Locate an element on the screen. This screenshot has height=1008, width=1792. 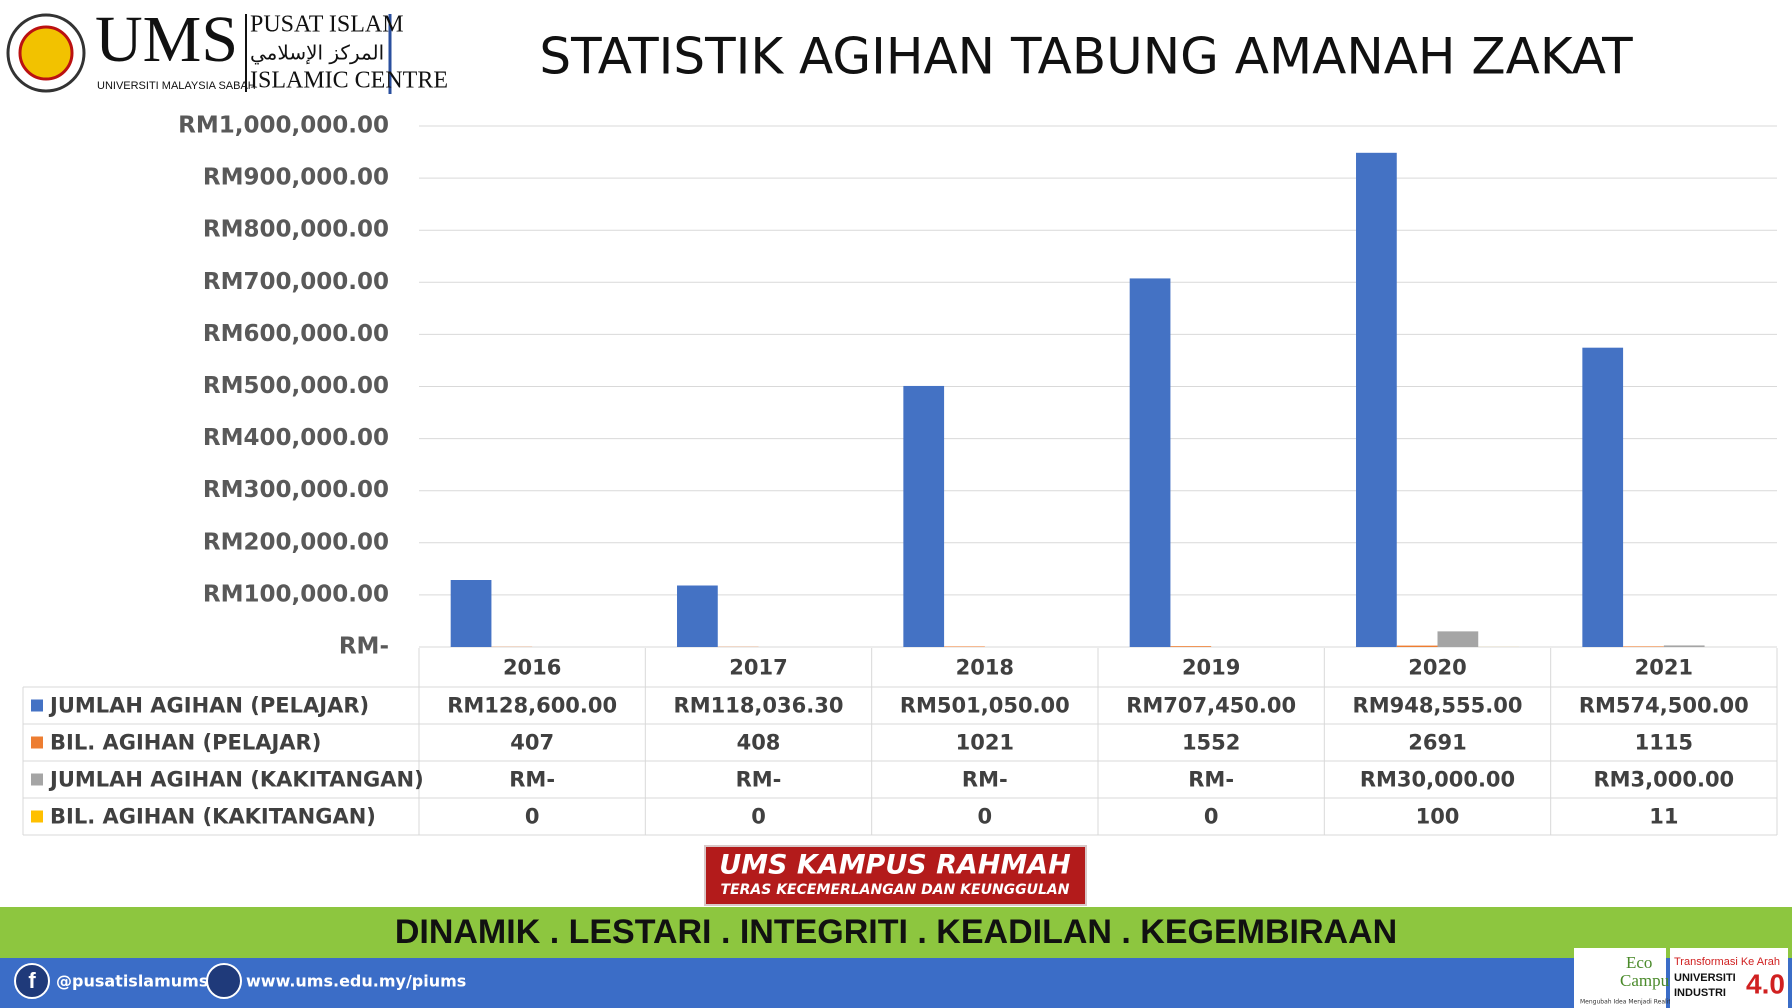
x-tick-label: 2021 is located at coordinates (1664, 668).